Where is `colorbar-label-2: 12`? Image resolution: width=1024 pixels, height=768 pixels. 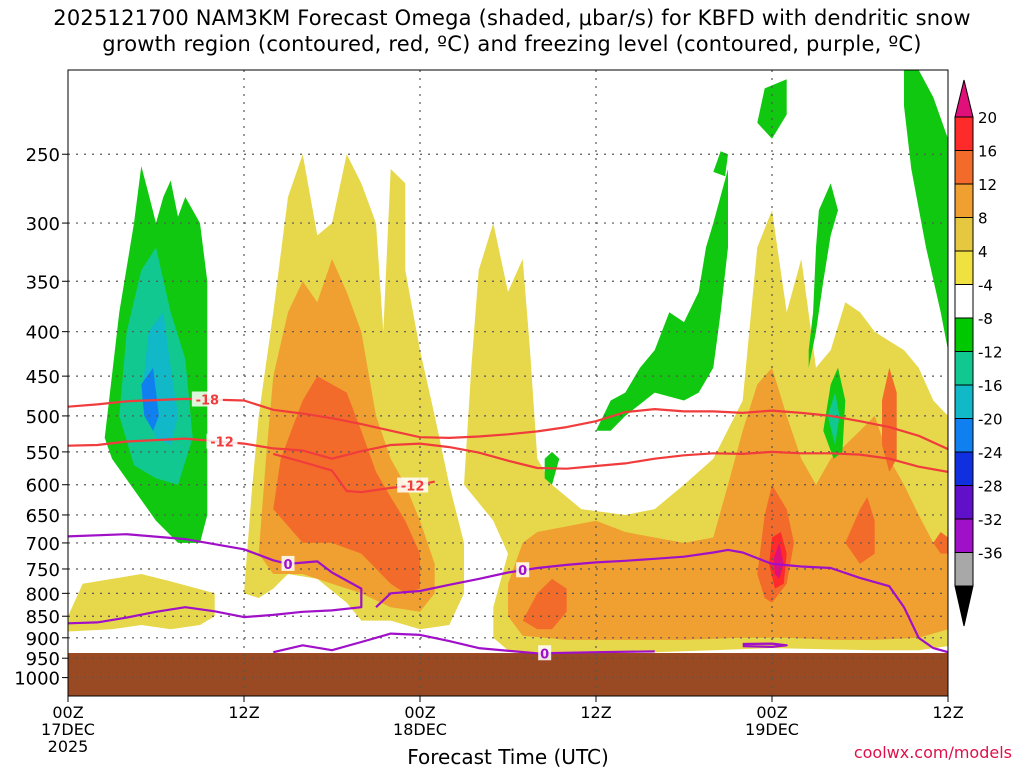 colorbar-label-2: 12 is located at coordinates (987, 185).